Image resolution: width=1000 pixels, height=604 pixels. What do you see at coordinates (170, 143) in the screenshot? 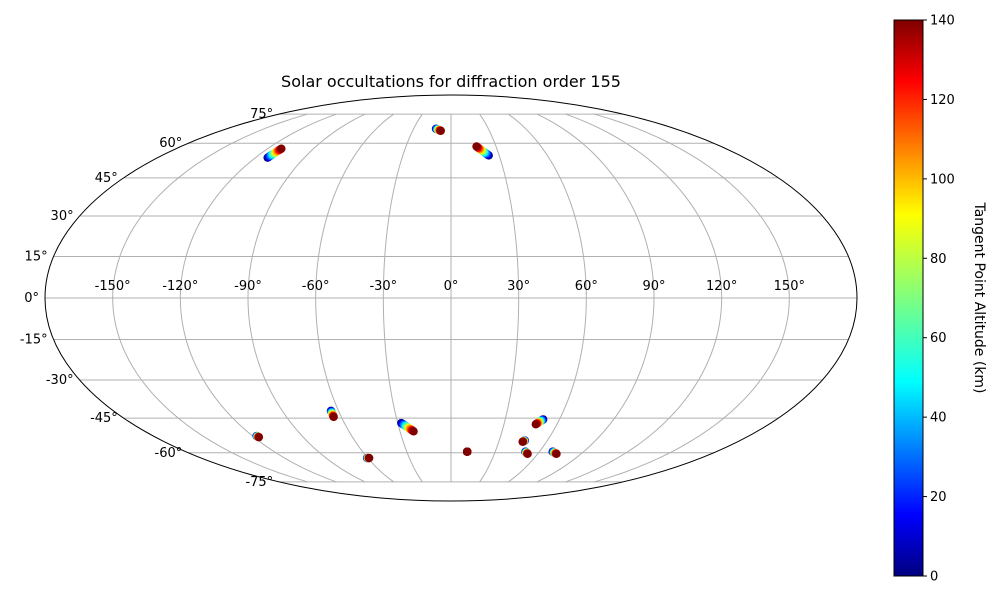
I see `ytick-label: 60°` at bounding box center [170, 143].